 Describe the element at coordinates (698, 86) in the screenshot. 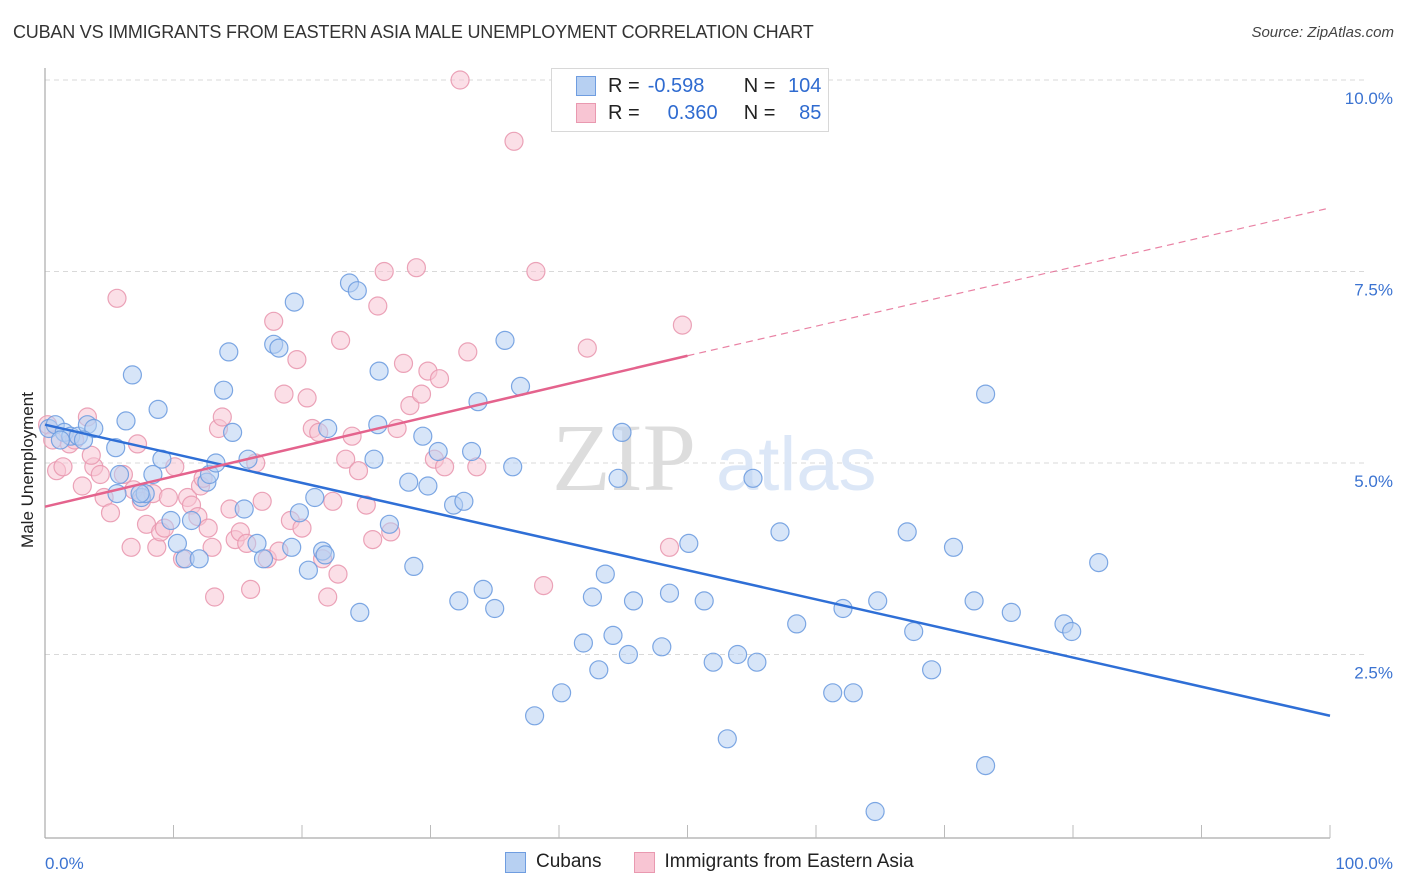

I see `stats-row-cubans: R = -0.598 N = 104` at that location.